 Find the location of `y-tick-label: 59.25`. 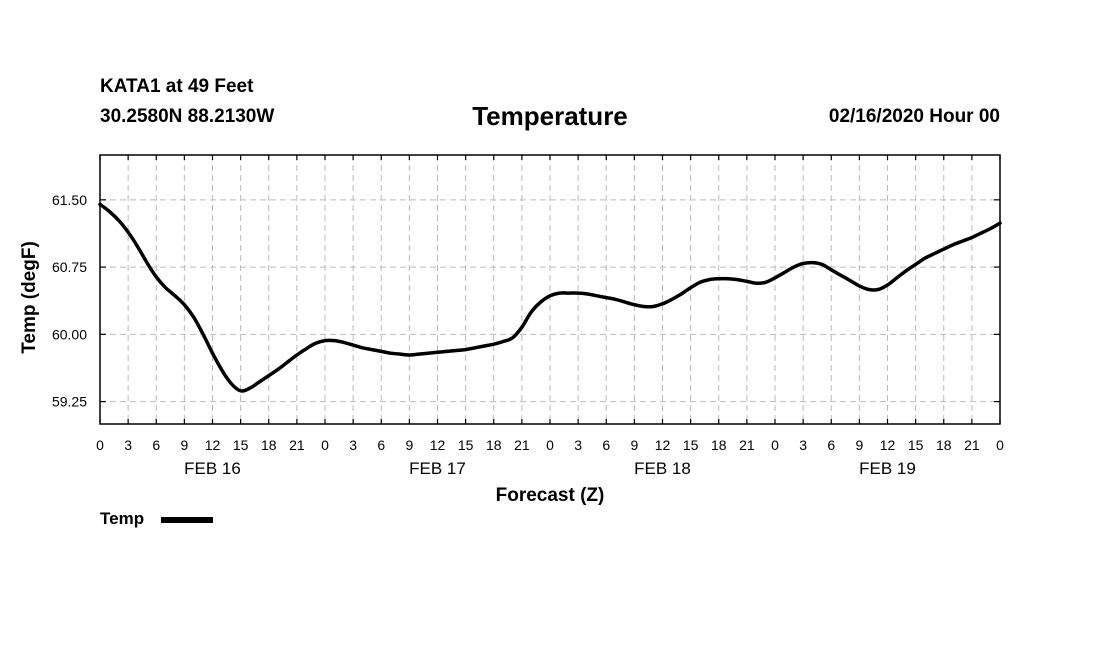

y-tick-label: 59.25 is located at coordinates (69, 402).